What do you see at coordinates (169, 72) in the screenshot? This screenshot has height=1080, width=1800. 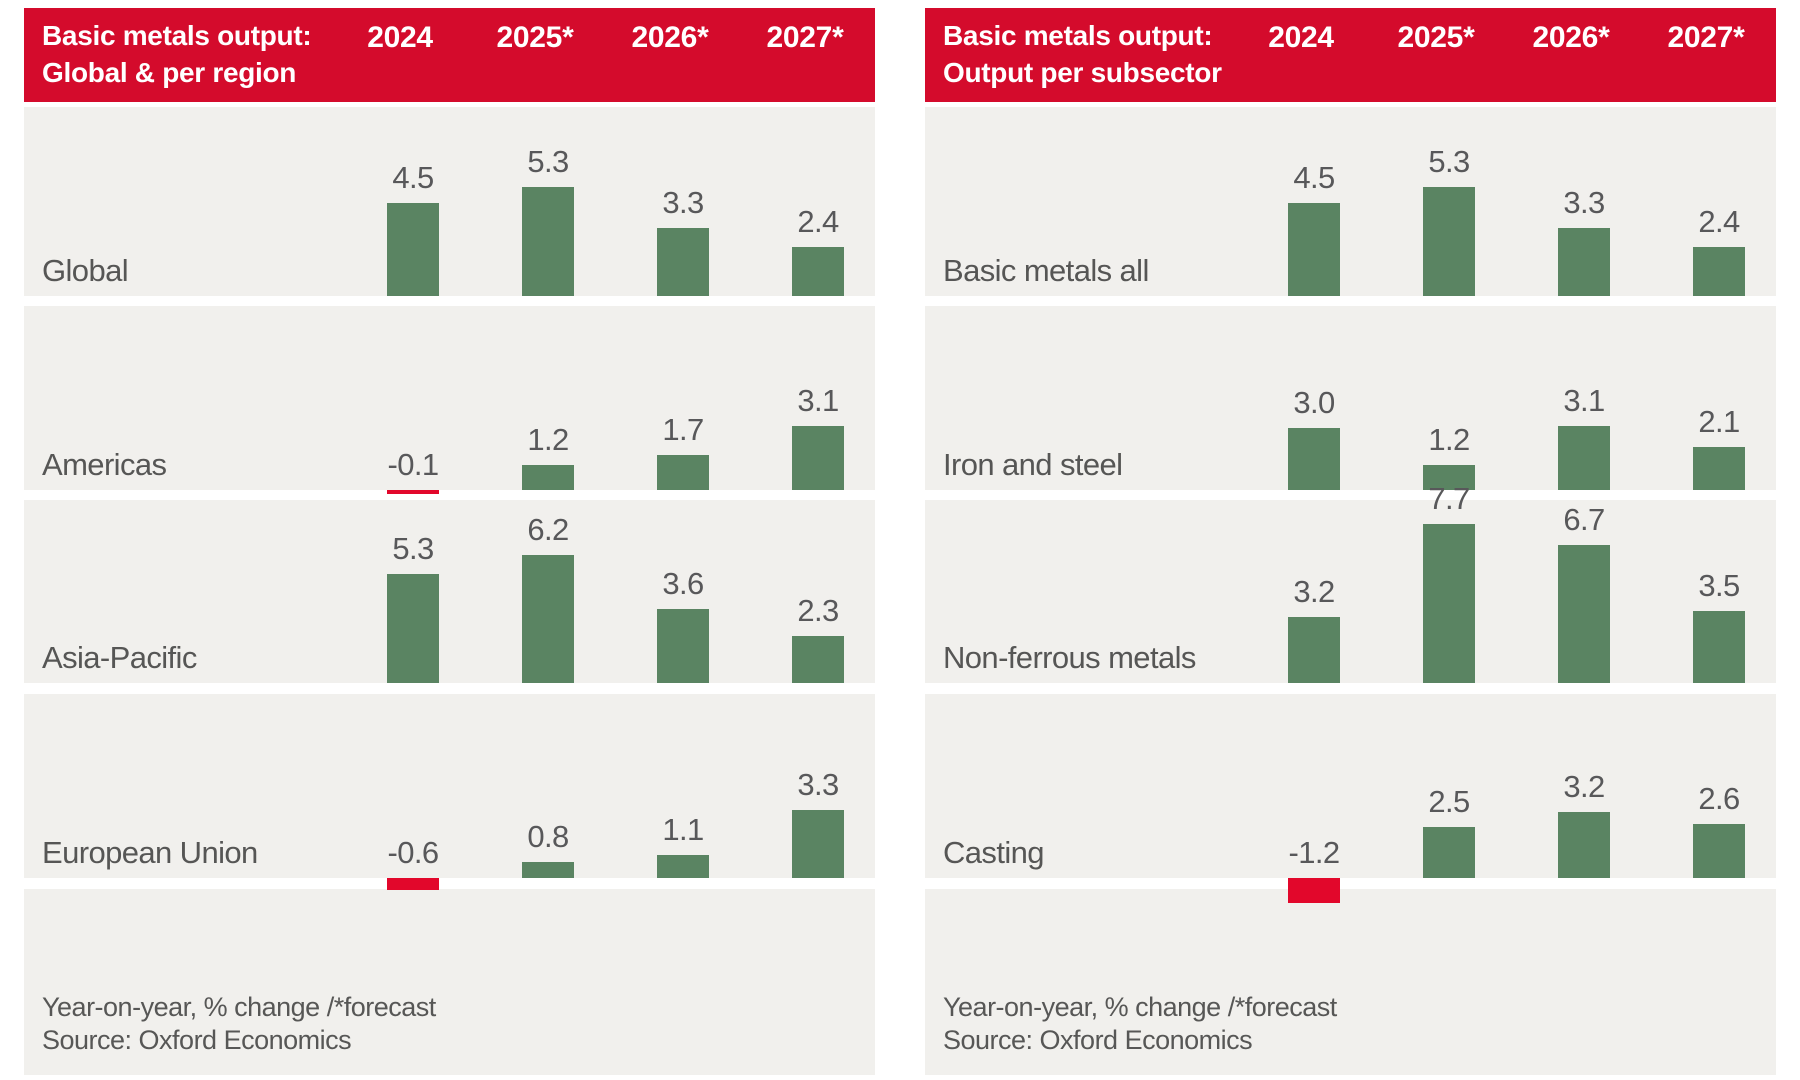 I see `chart-title-line2: Global & per region` at bounding box center [169, 72].